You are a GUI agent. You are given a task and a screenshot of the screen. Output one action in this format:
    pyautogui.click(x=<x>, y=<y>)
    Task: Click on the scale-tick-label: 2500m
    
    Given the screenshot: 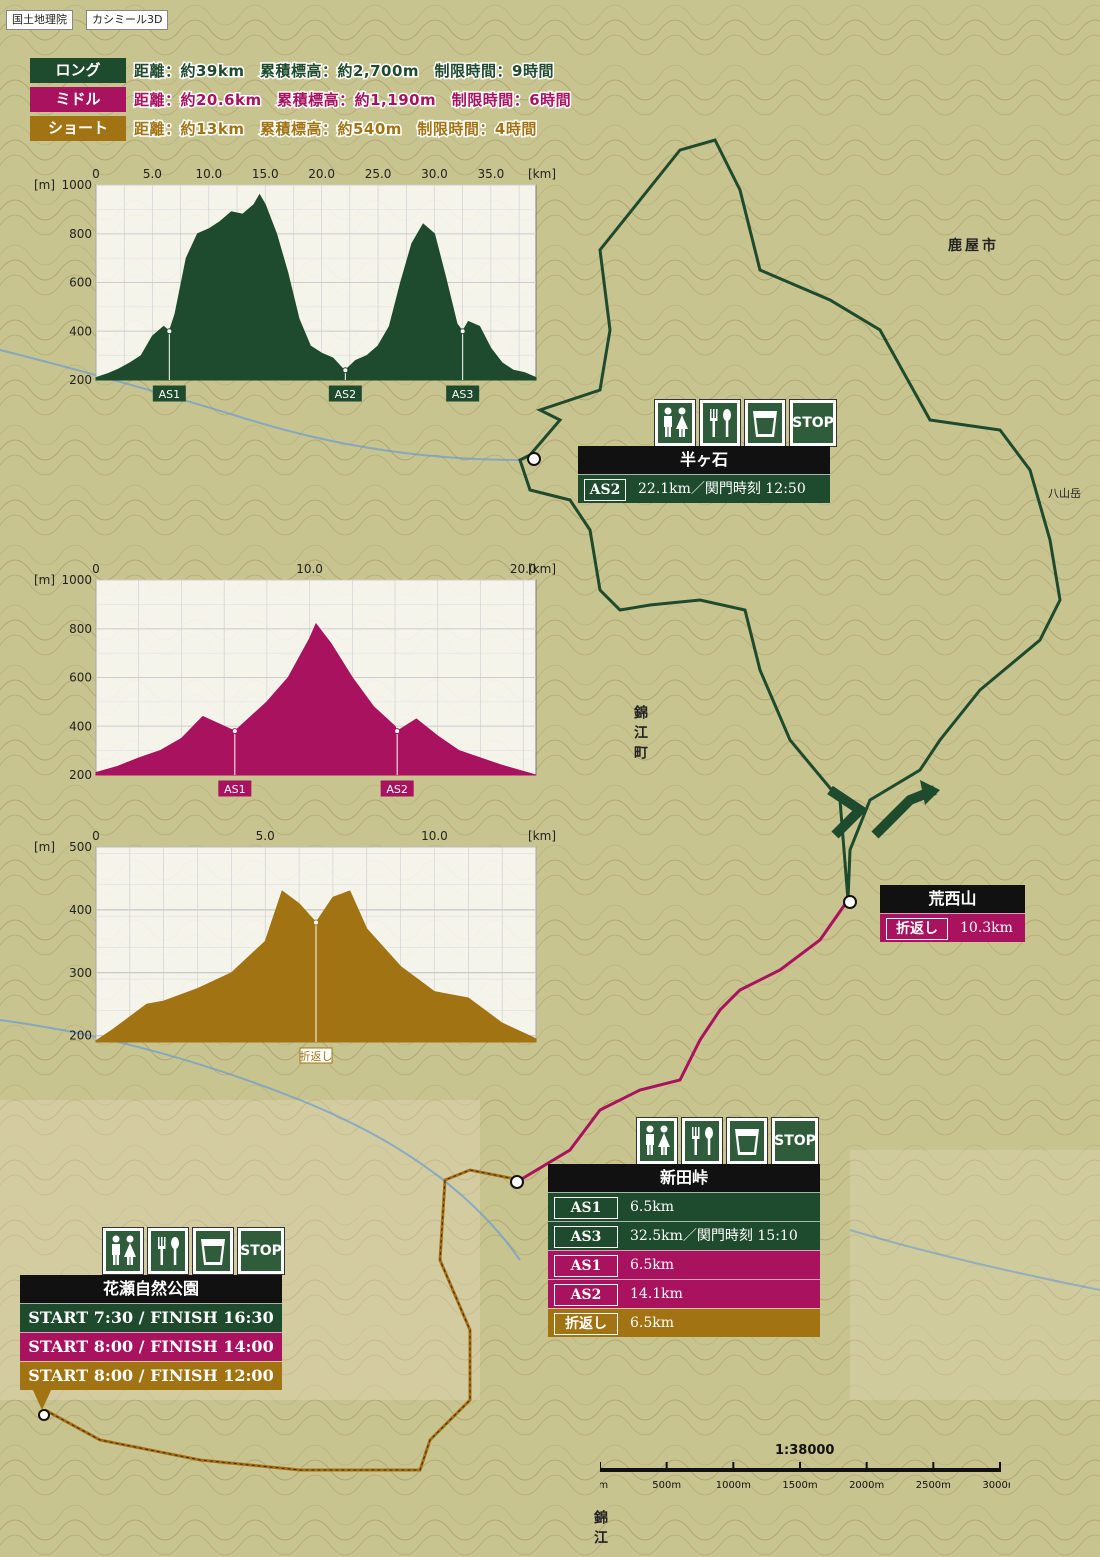 What is the action you would take?
    pyautogui.click(x=933, y=1485)
    